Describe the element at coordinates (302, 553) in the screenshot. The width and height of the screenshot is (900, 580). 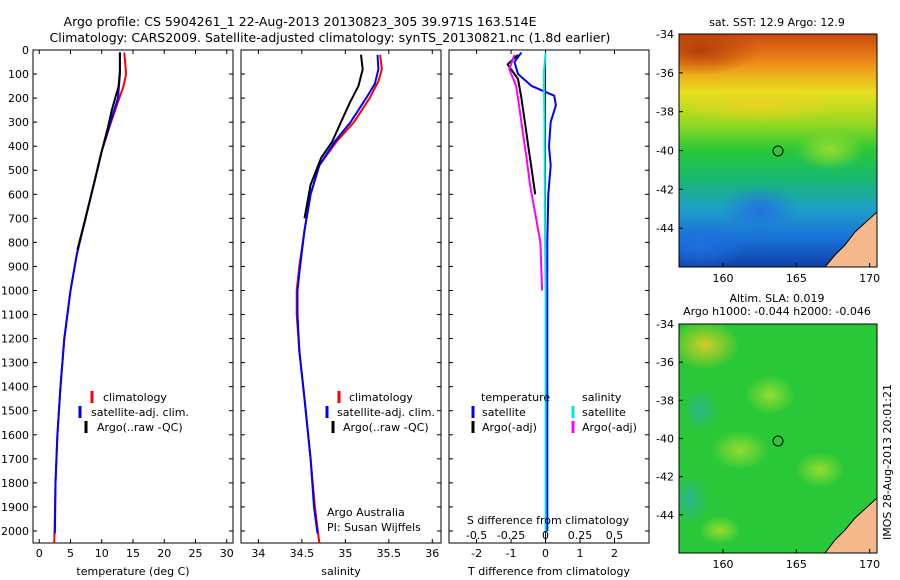
I see `x-tick-label: 34.5` at that location.